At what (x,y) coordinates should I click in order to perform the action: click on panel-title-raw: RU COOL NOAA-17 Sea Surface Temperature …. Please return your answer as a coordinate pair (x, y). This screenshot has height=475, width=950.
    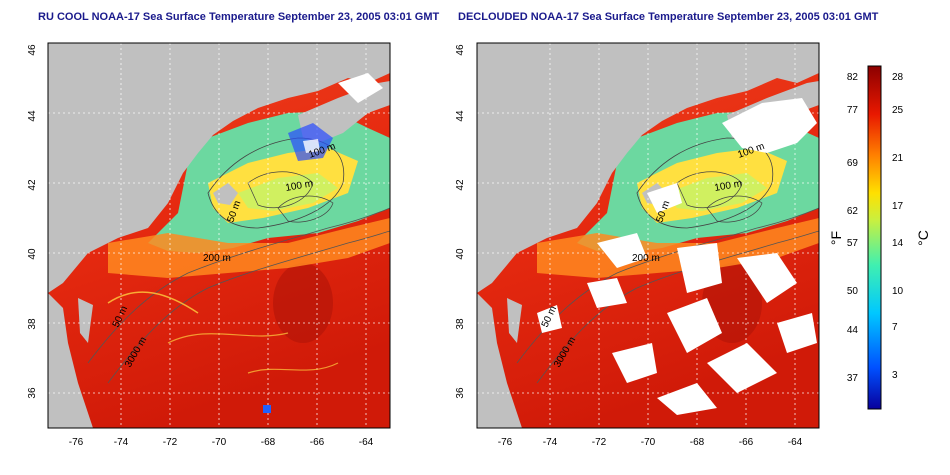
    Looking at the image, I should click on (239, 17).